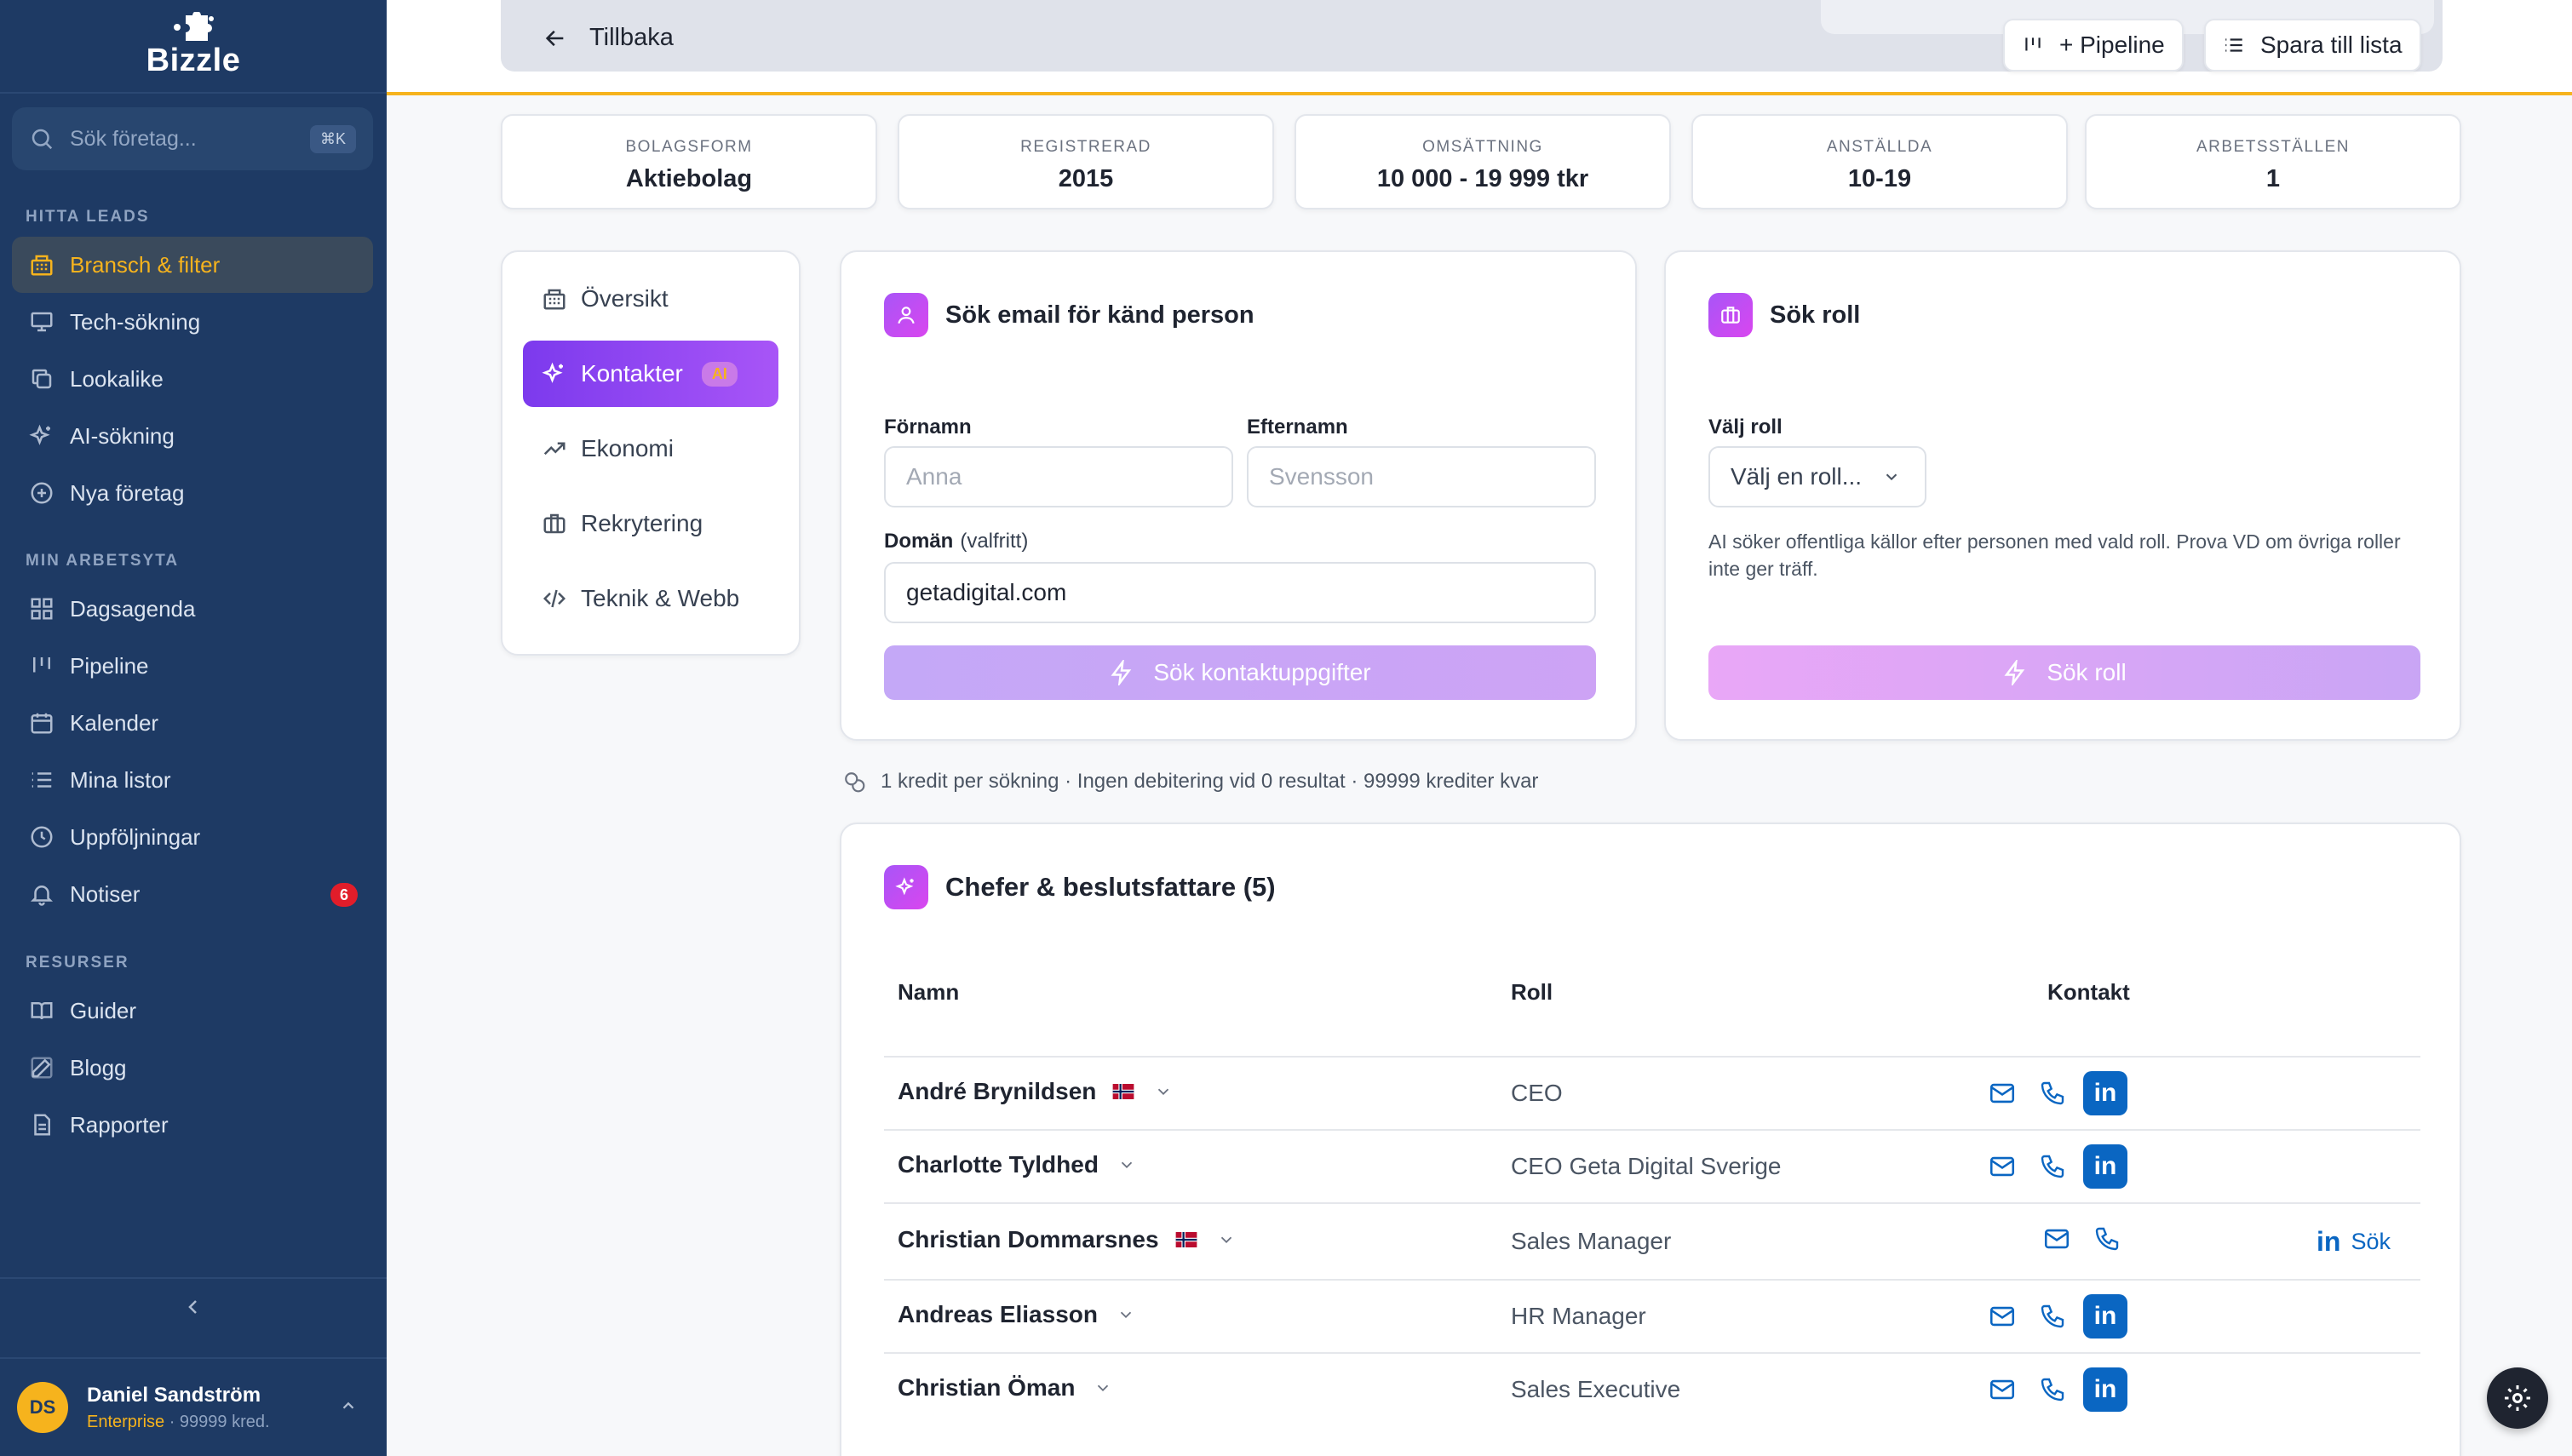  Describe the element at coordinates (650, 599) in the screenshot. I see `tab-teknik-webb: Teknik & Webb` at that location.